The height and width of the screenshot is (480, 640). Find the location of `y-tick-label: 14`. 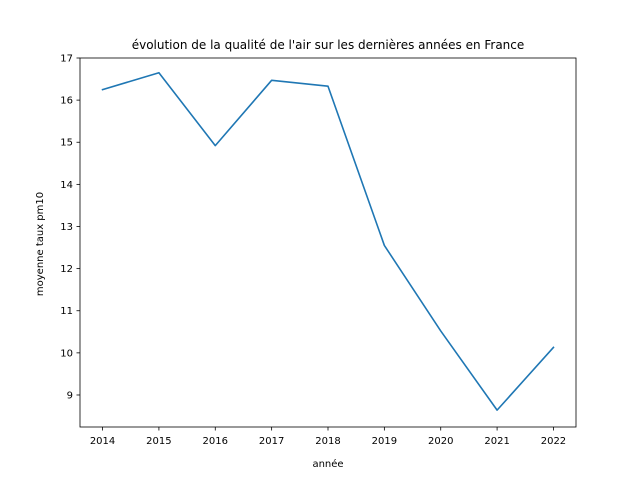

y-tick-label: 14 is located at coordinates (66, 185).